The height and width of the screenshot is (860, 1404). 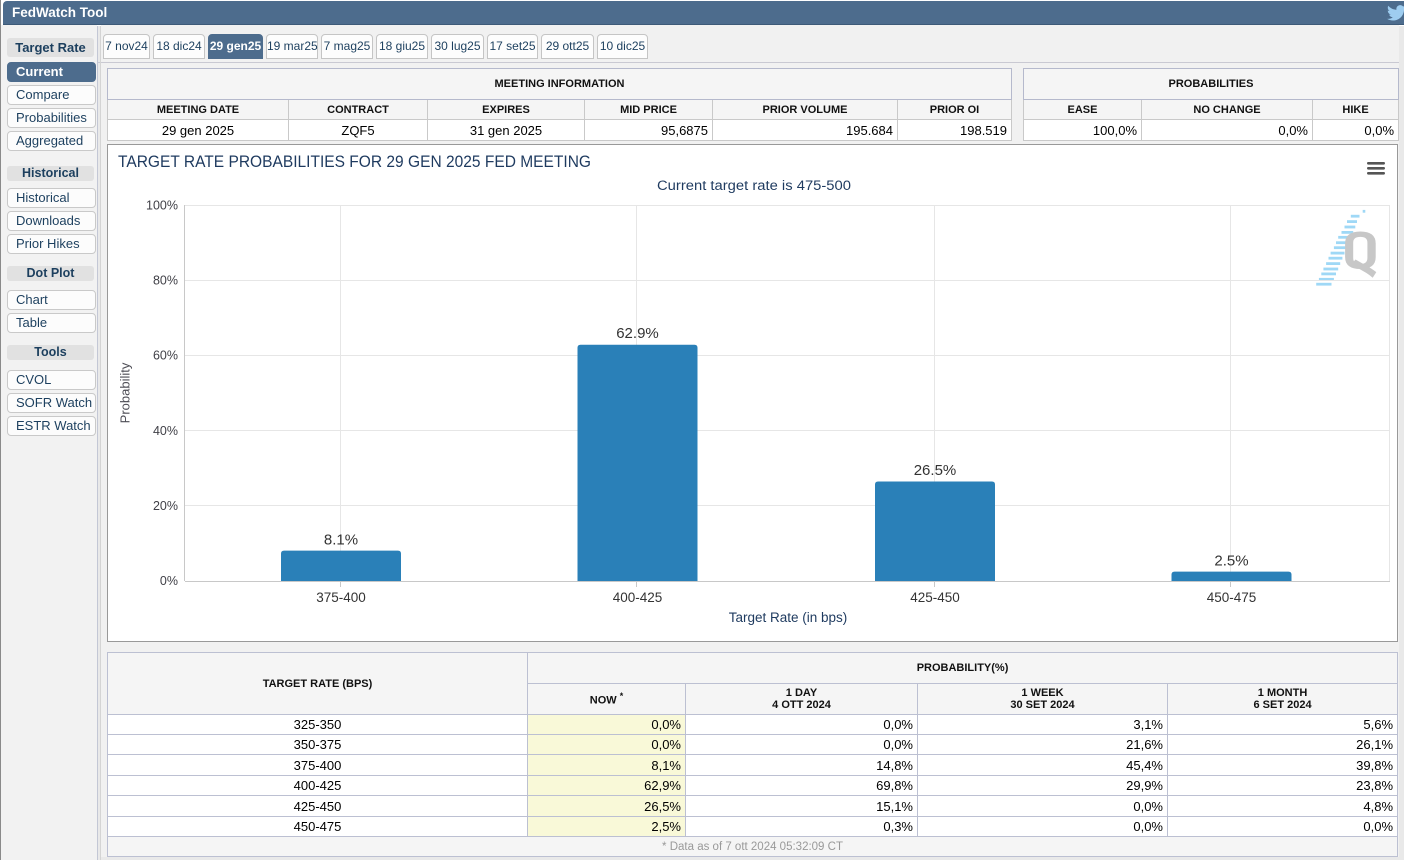 I want to click on svg-text: 100%, so click(x=162, y=206).